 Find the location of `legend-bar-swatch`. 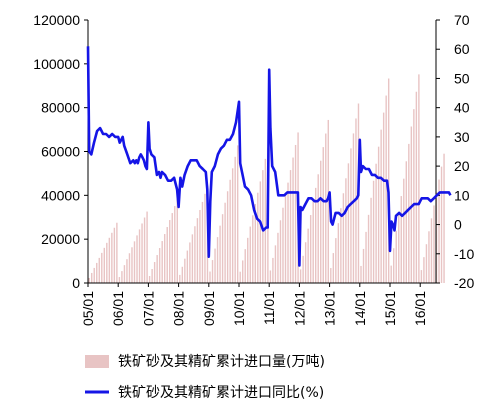

legend-bar-swatch is located at coordinates (97, 361).